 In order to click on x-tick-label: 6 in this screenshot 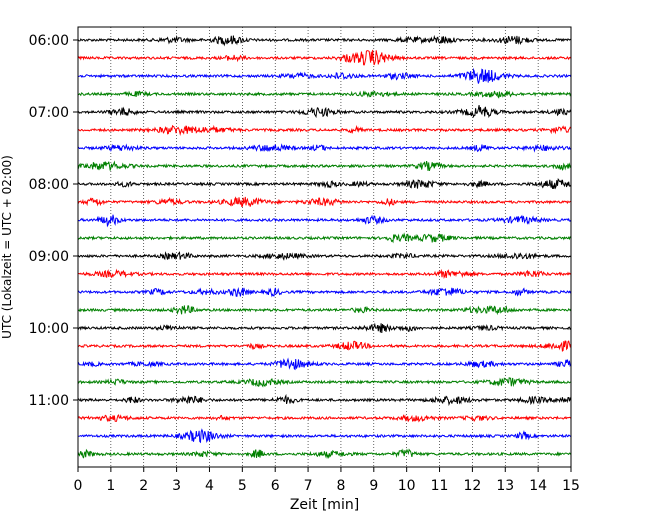, I will do `click(275, 486)`.